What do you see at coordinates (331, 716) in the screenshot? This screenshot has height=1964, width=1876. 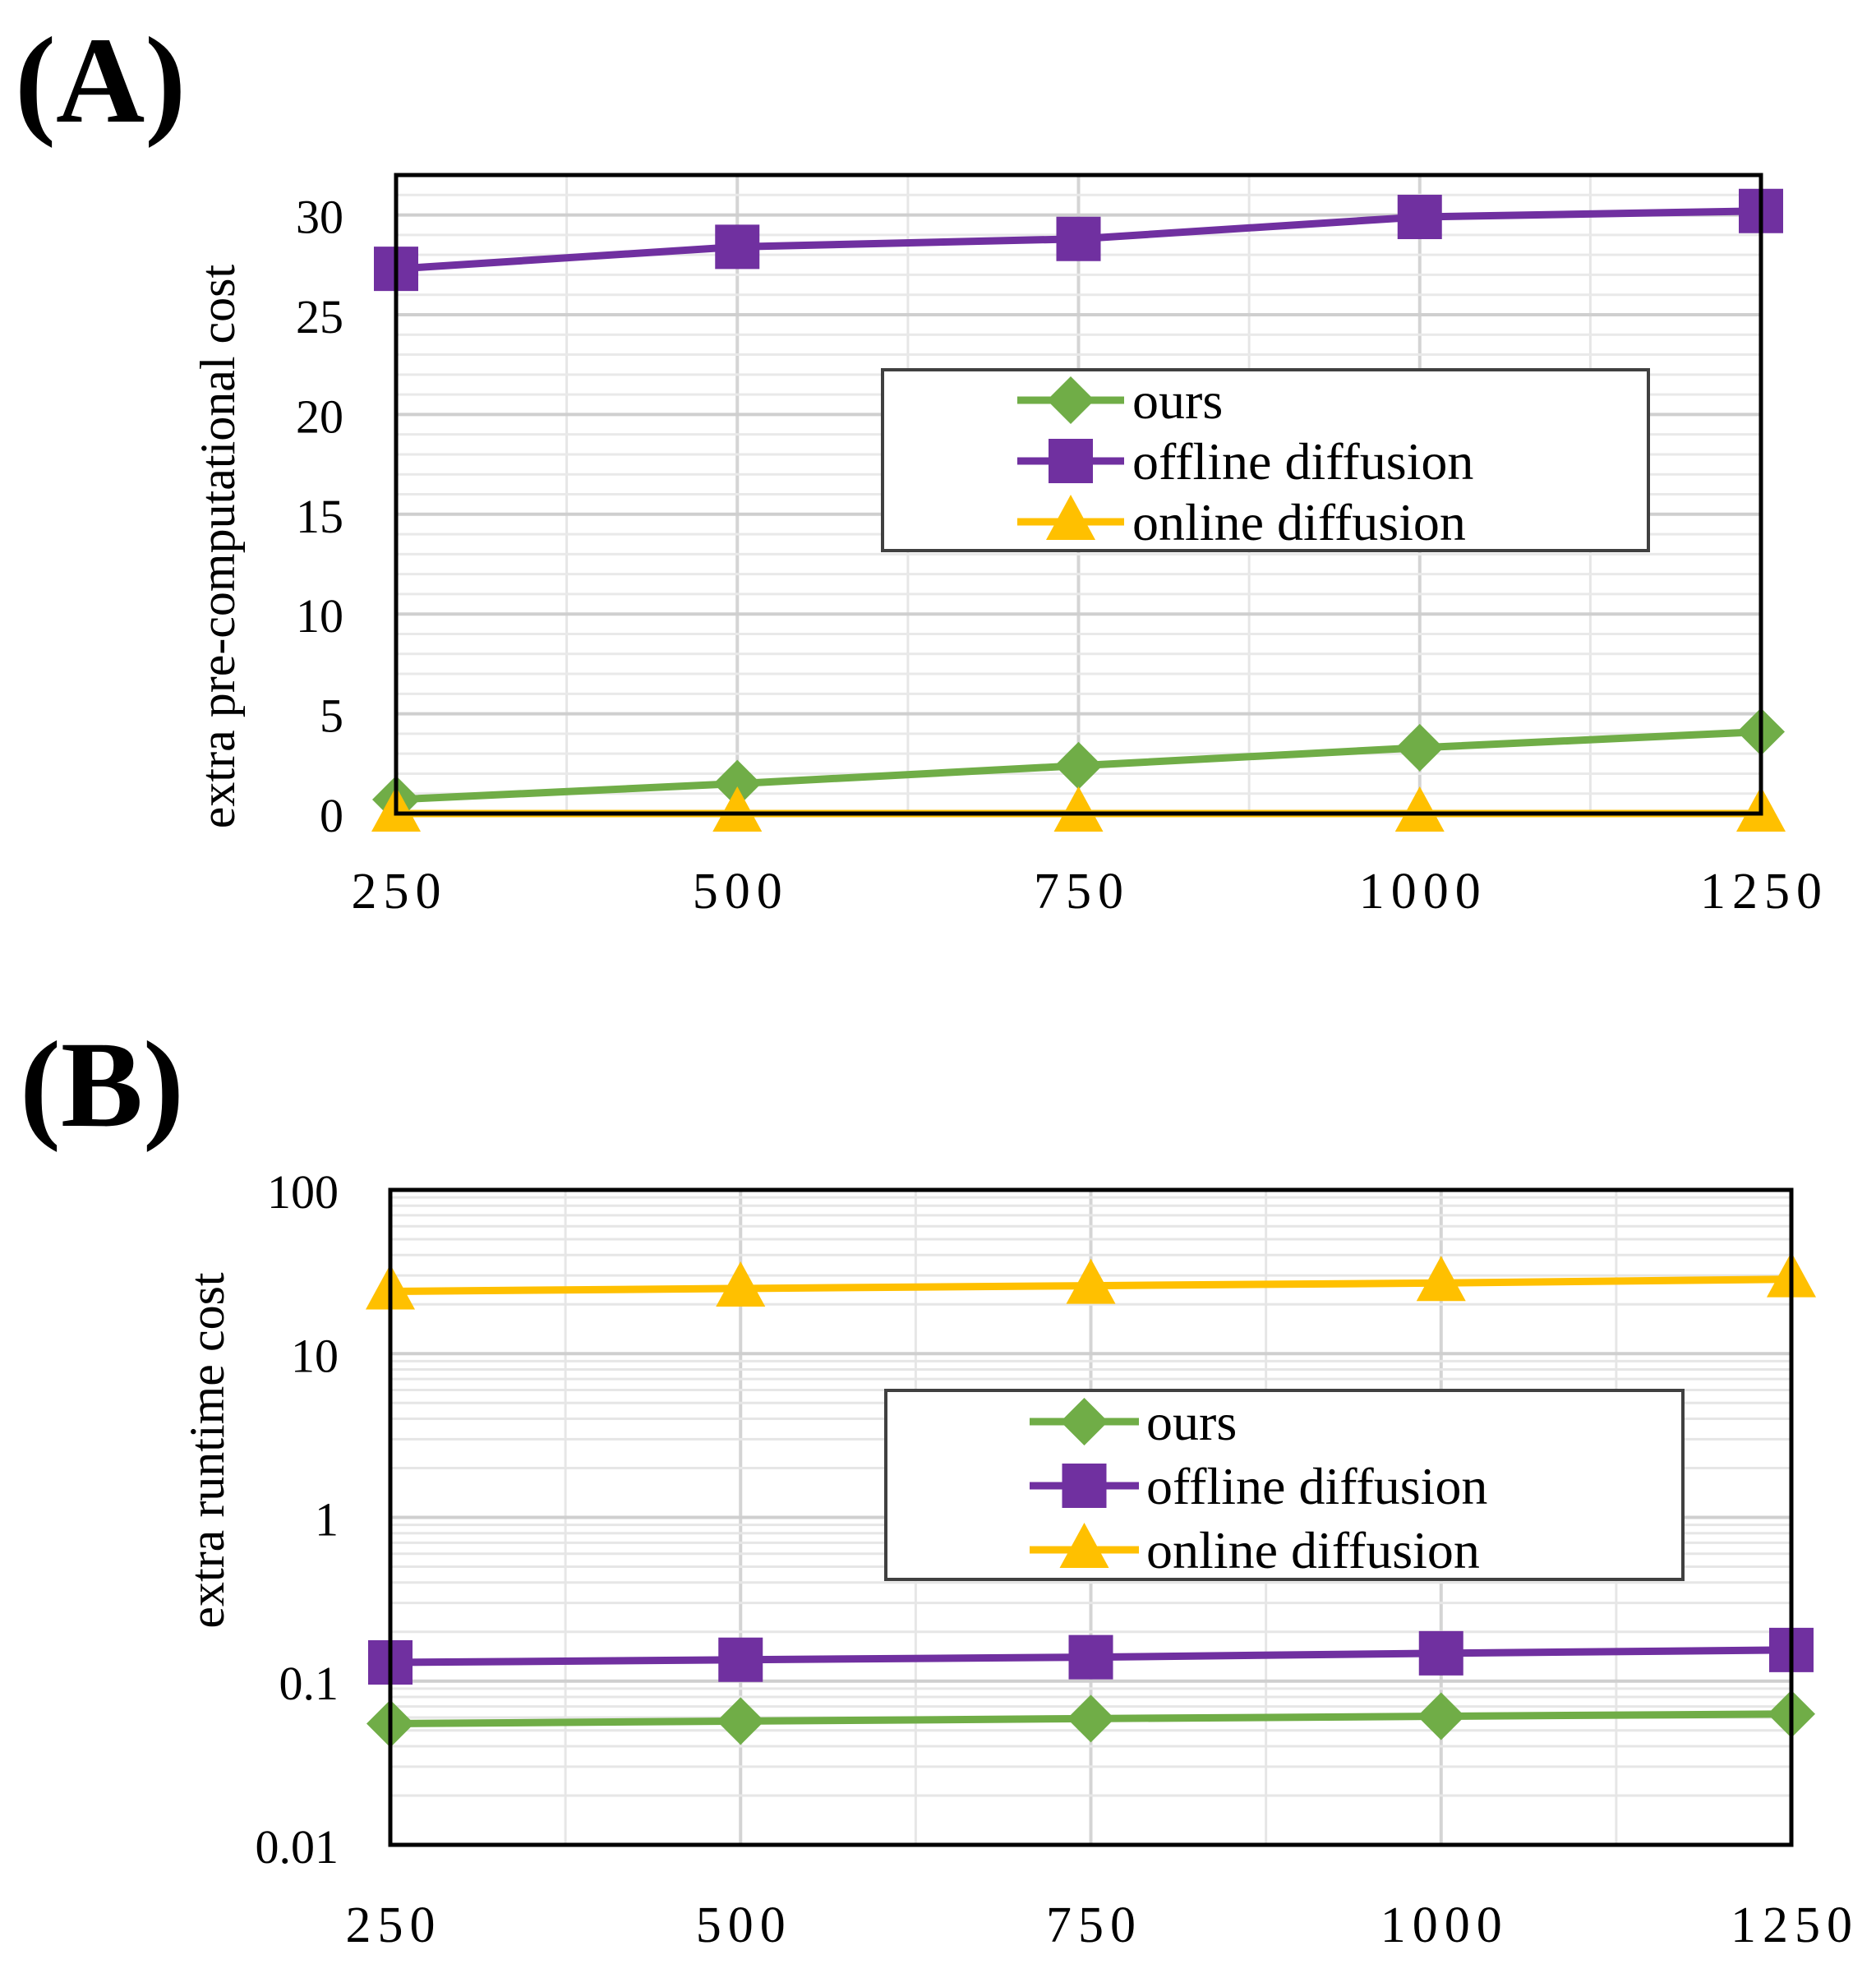 I see `y-tick-label: 5` at bounding box center [331, 716].